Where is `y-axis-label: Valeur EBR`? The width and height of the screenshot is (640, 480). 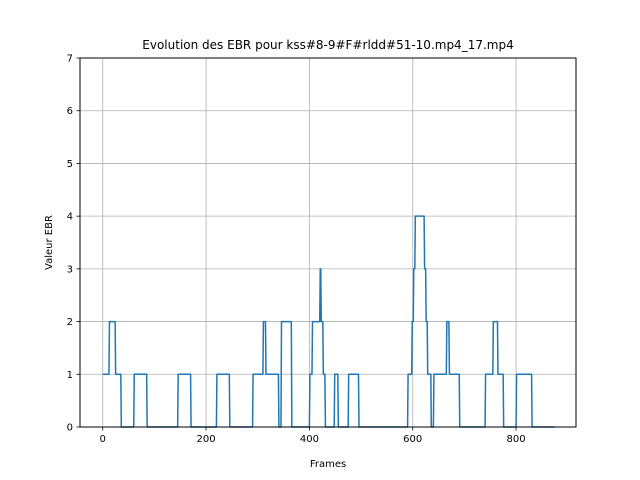
y-axis-label: Valeur EBR is located at coordinates (49, 242).